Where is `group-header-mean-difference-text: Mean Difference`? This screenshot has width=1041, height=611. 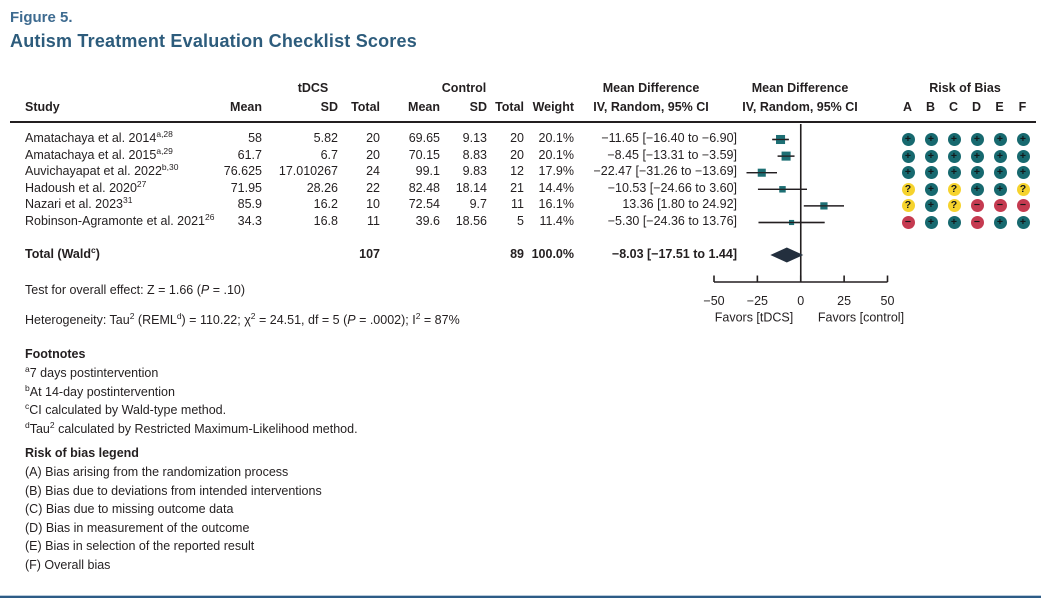
group-header-mean-difference-text: Mean Difference is located at coordinates (651, 88).